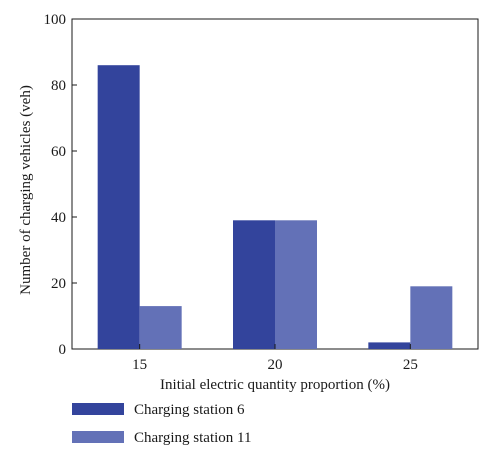  What do you see at coordinates (58, 152) in the screenshot?
I see `y-tick-label: 60` at bounding box center [58, 152].